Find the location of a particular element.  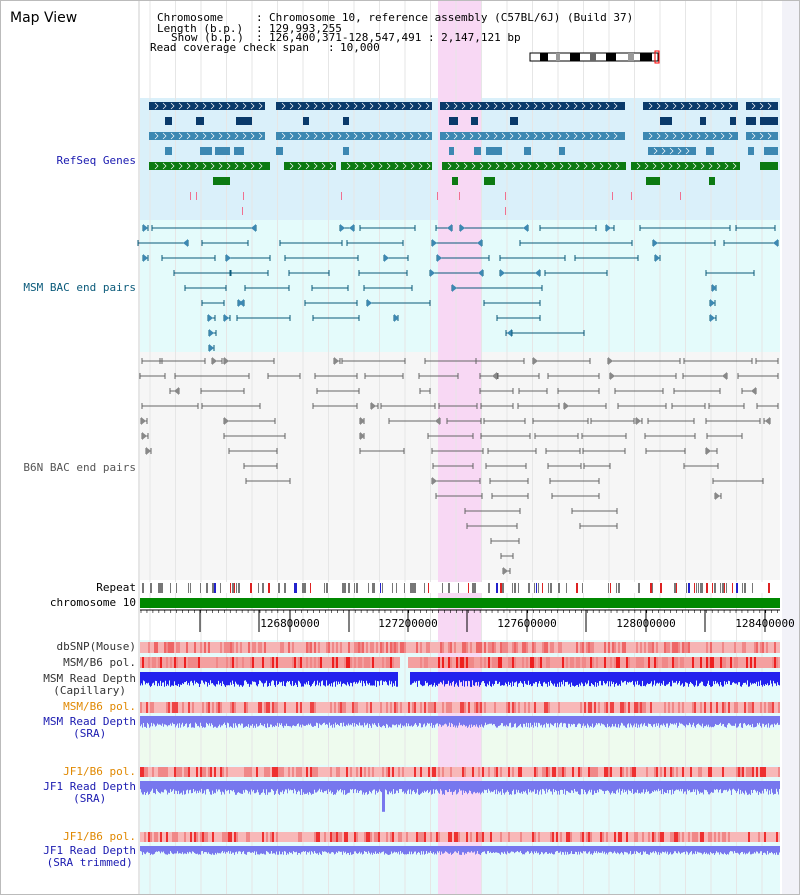

gene-feature is located at coordinates (207, 136).